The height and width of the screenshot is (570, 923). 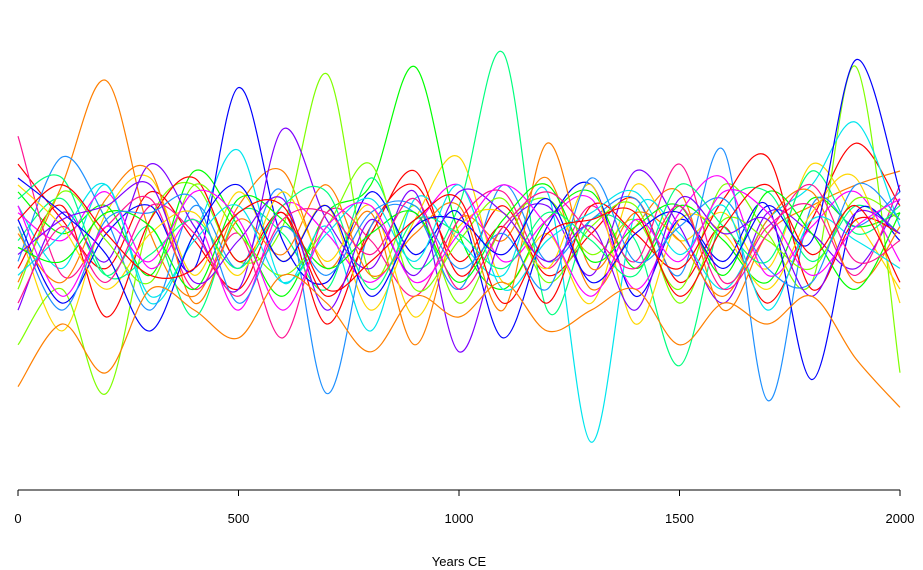 What do you see at coordinates (679, 518) in the screenshot?
I see `x-tick-label: 1500` at bounding box center [679, 518].